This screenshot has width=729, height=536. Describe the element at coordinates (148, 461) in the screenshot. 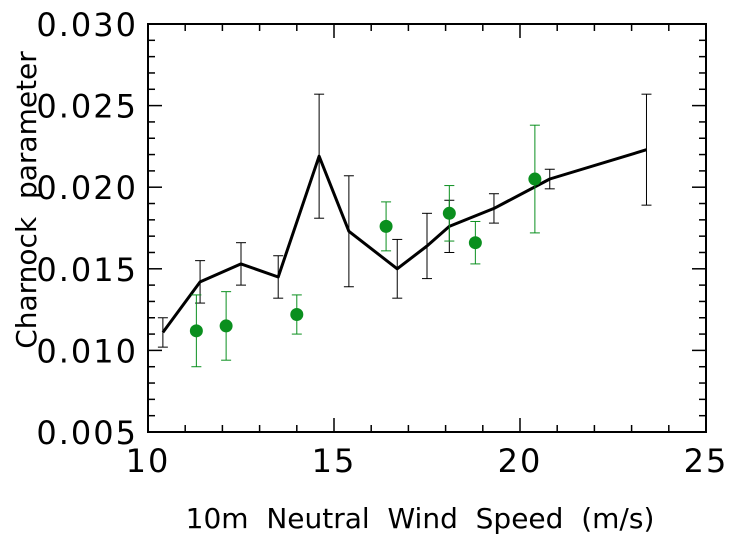

I see `x-tick-label: 10` at that location.